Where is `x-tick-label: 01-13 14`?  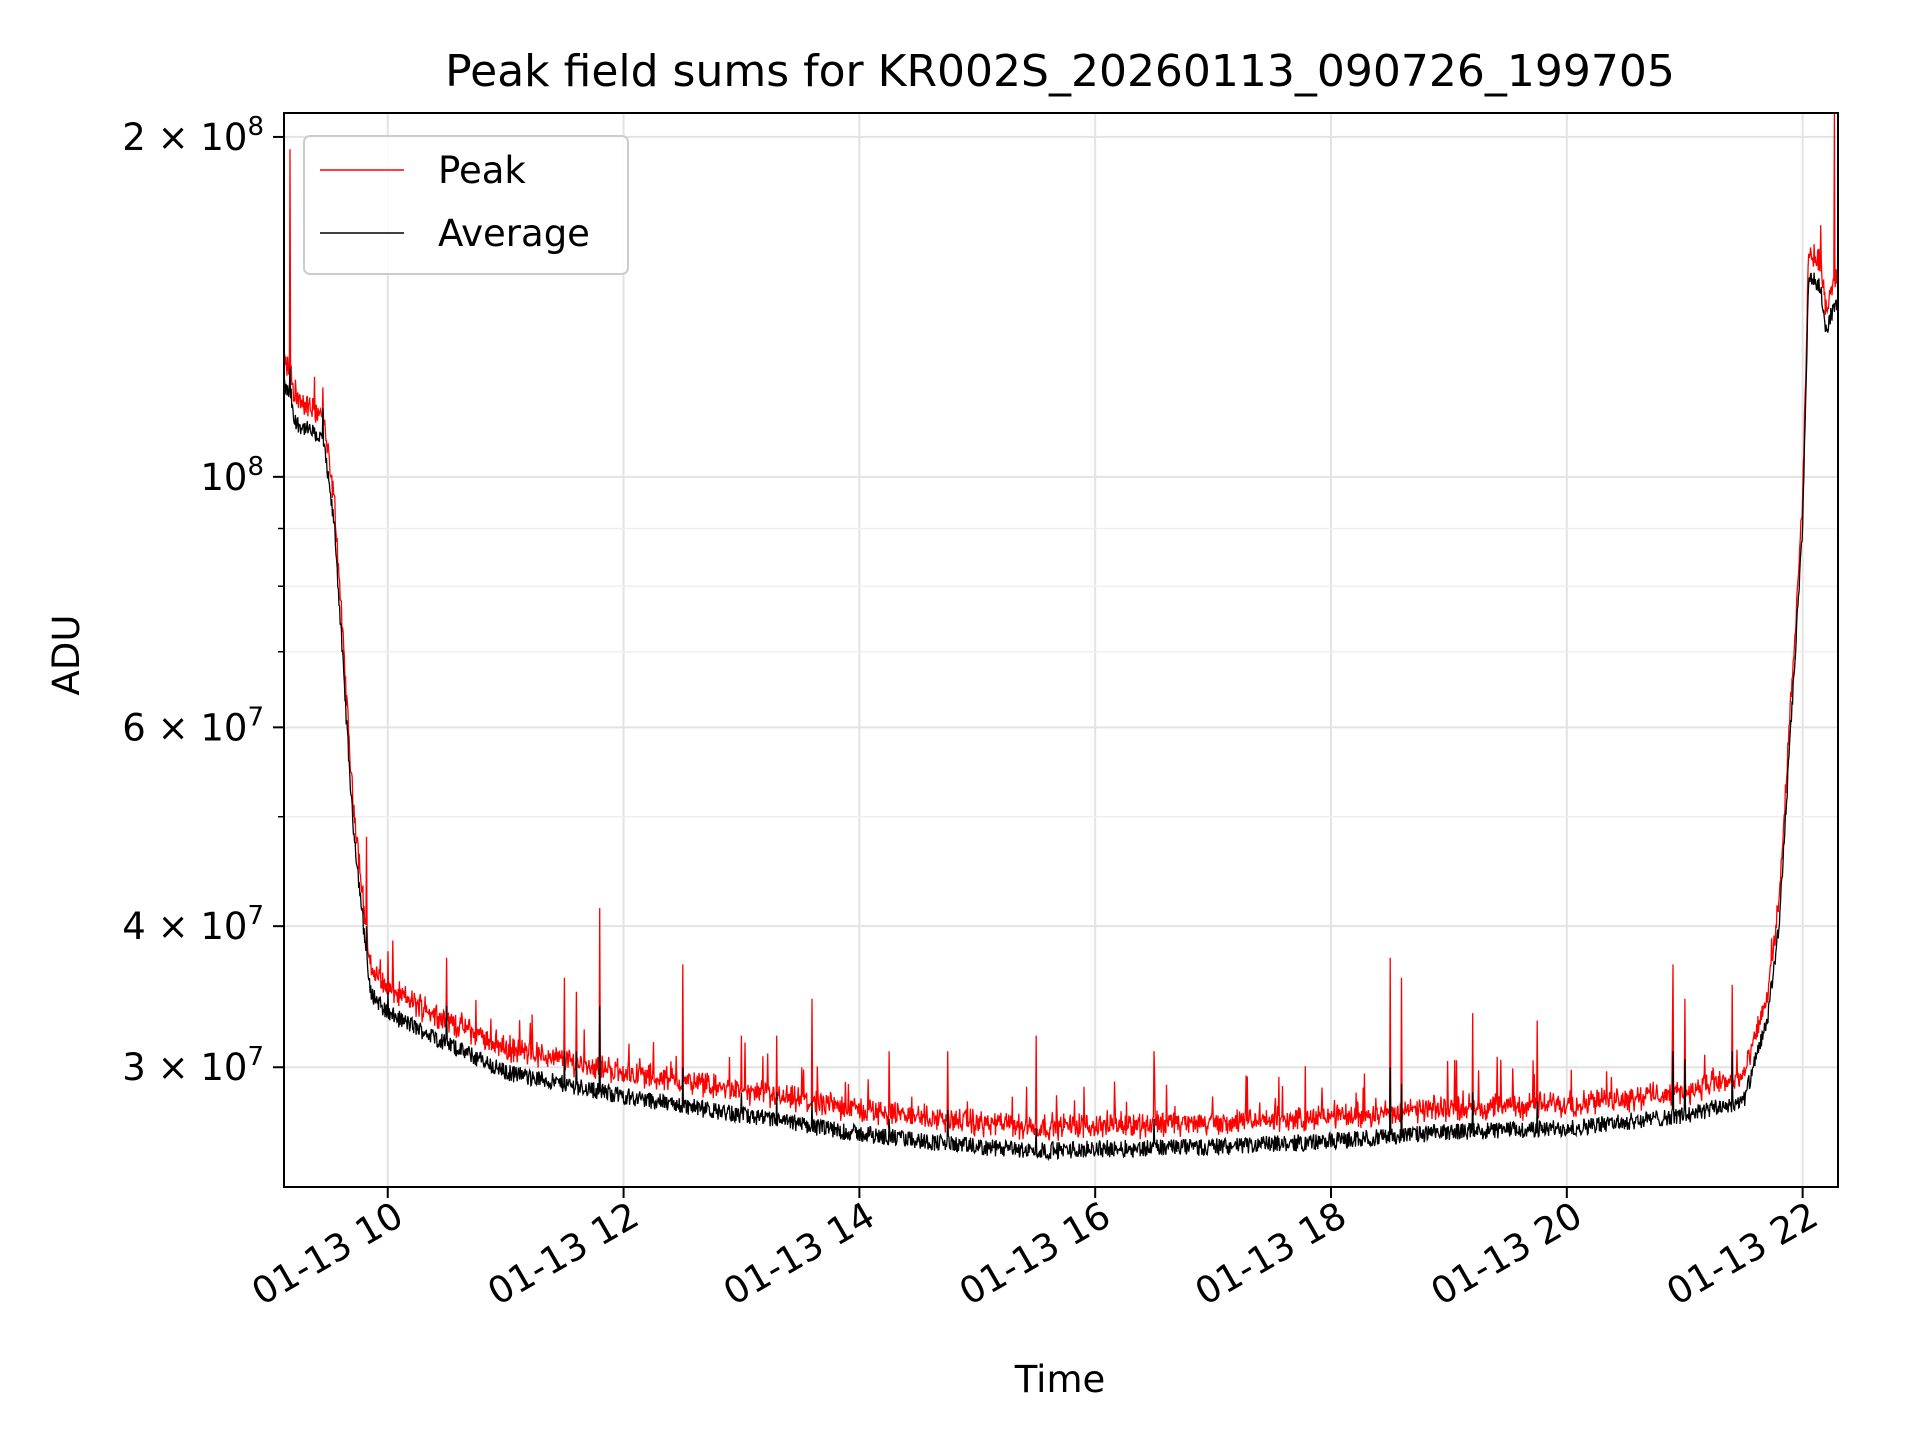 x-tick-label: 01-13 14 is located at coordinates (799, 1254).